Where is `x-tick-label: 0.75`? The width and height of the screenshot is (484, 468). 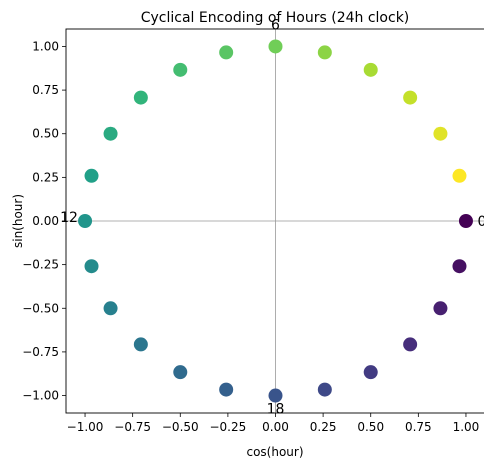
x-tick-label: 0.75 is located at coordinates (418, 427).